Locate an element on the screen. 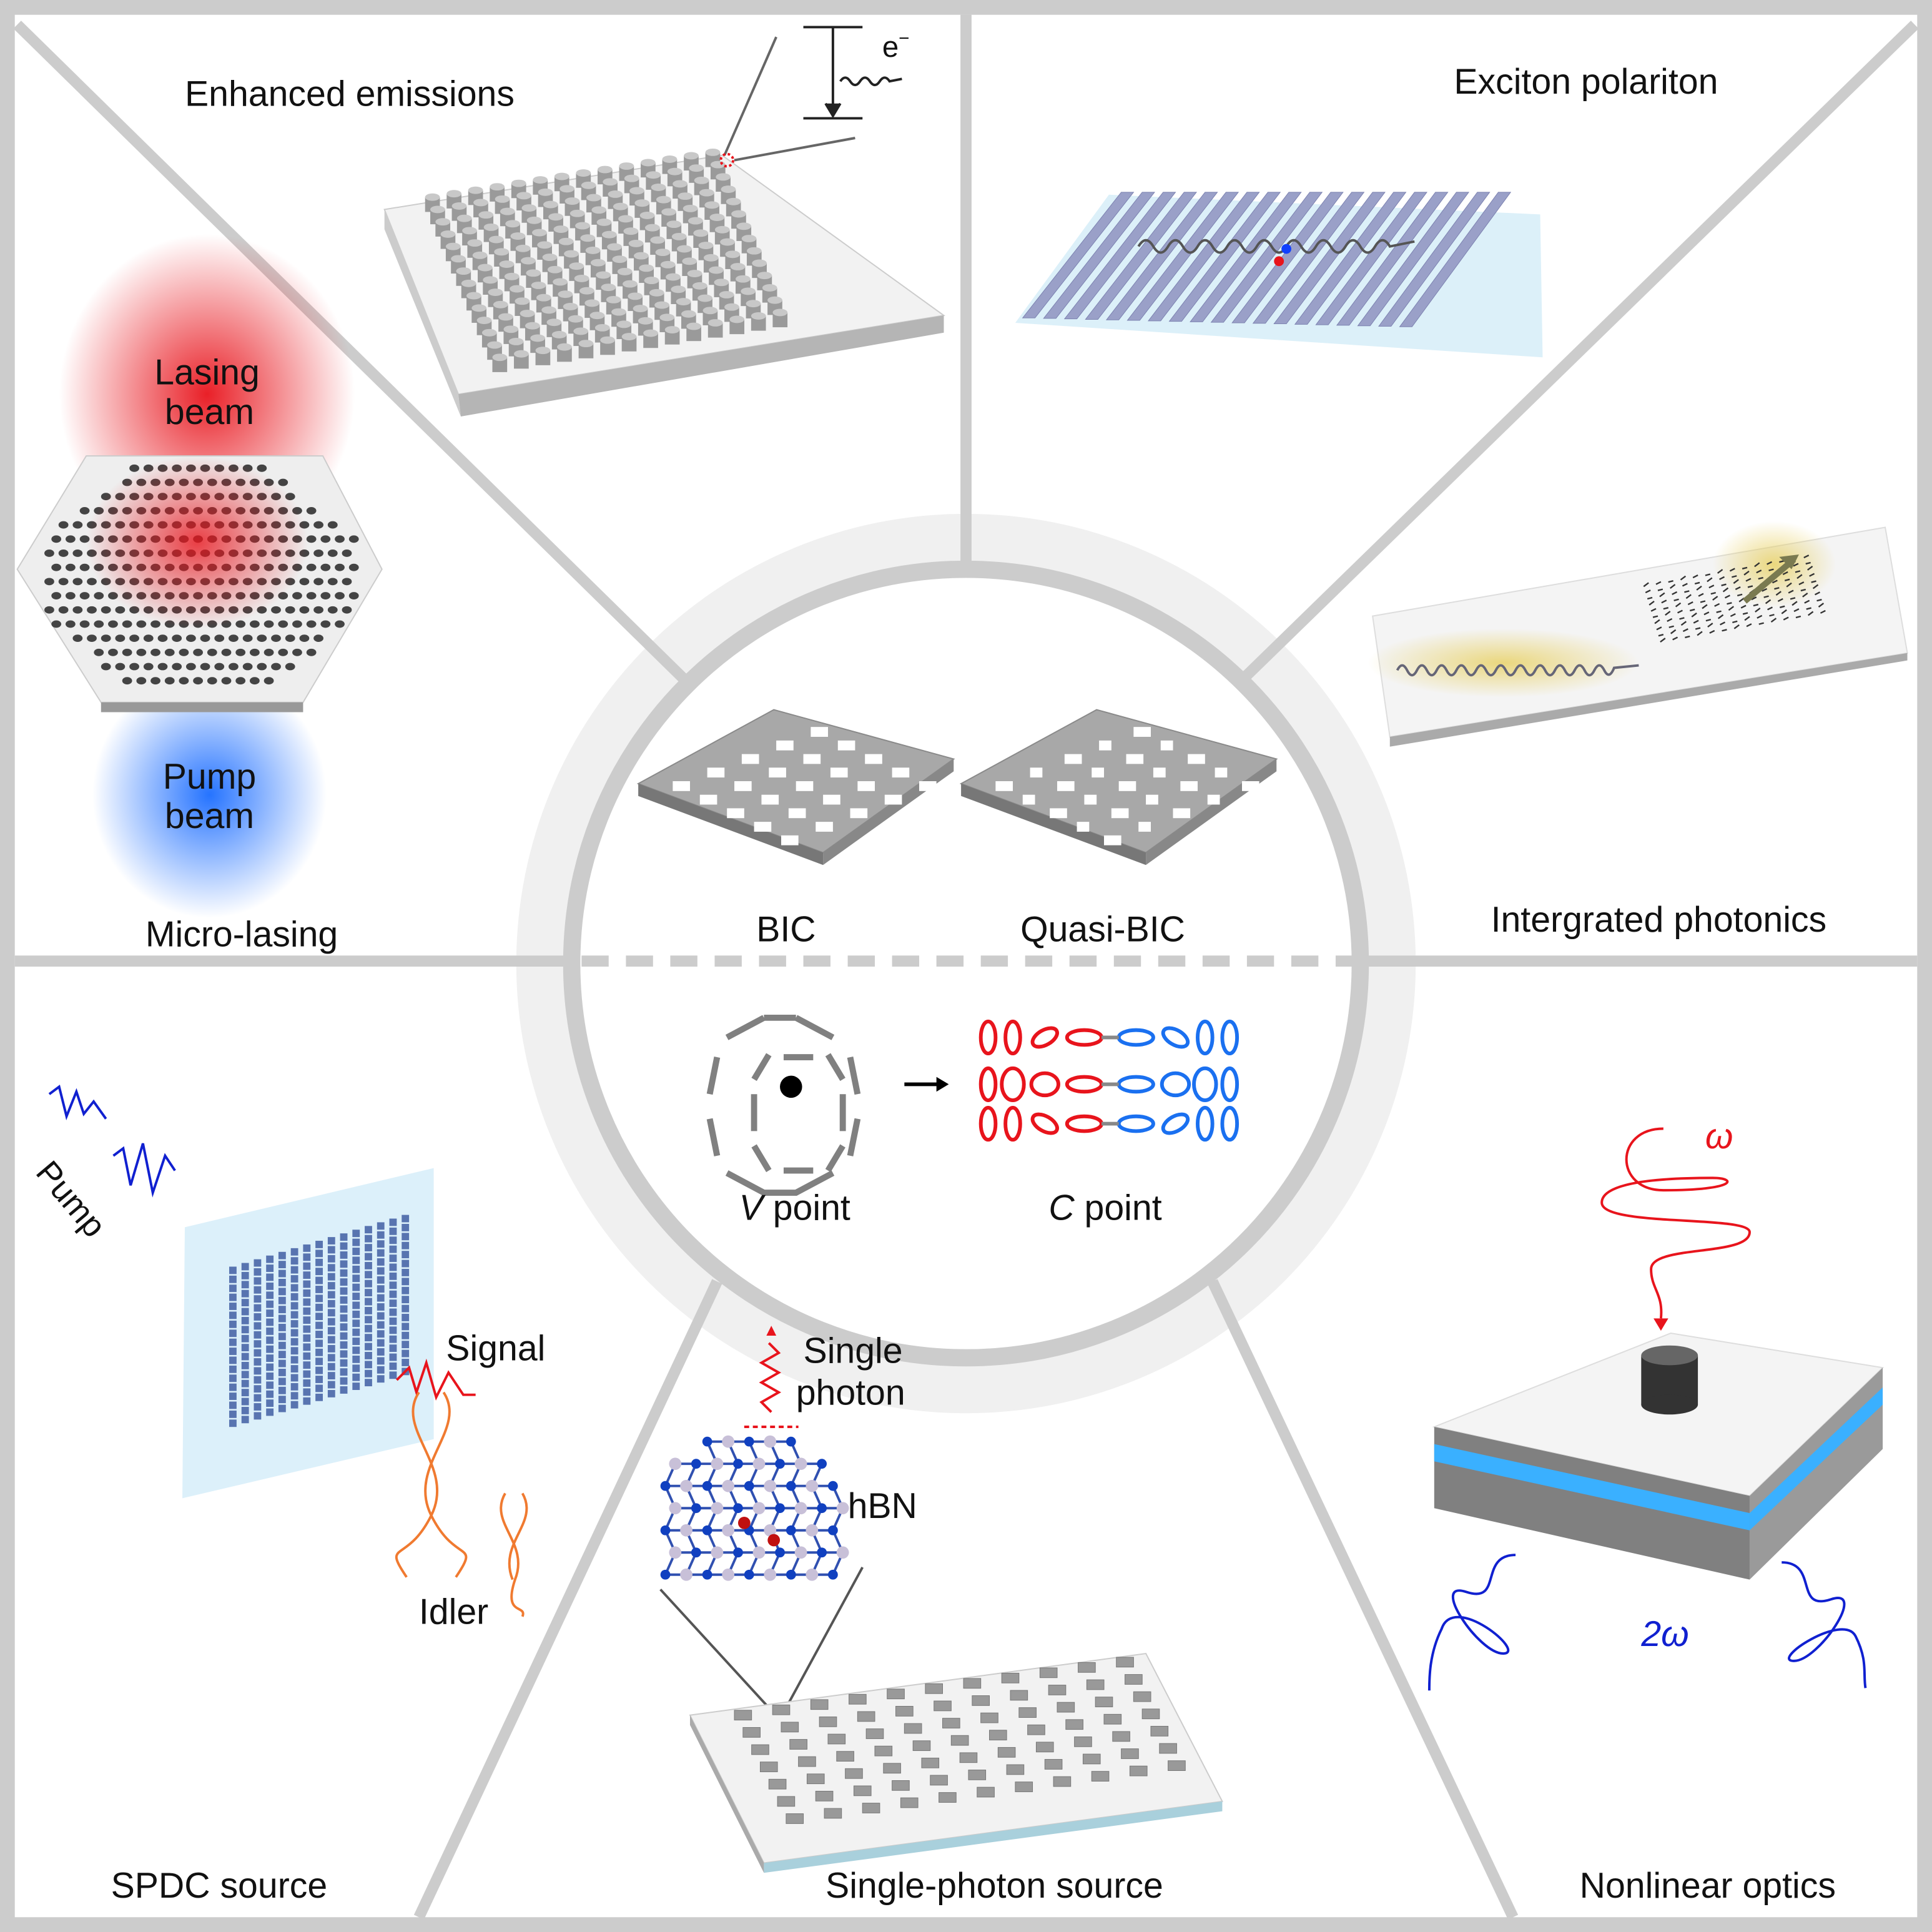 The height and width of the screenshot is (1932, 1932). nanopillar is located at coordinates (543, 357).